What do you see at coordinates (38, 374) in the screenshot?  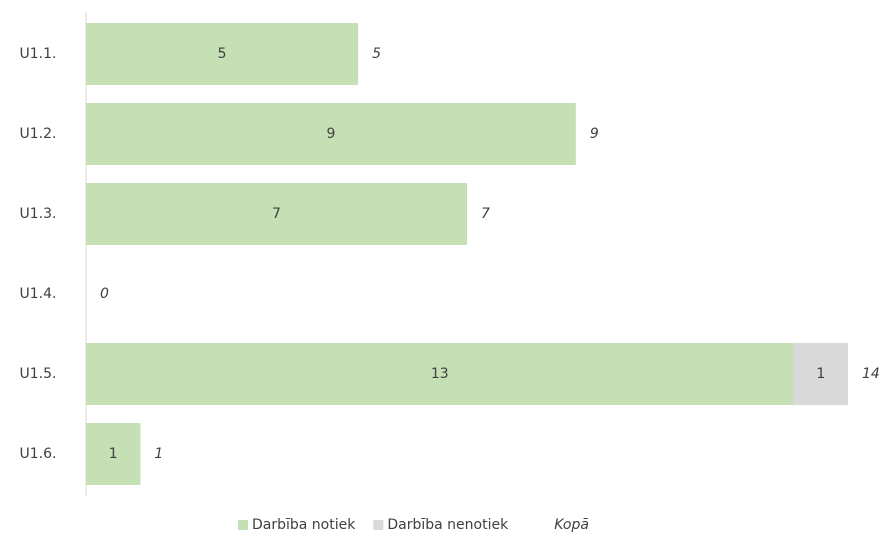 I see `y-tick-label: U1.5.` at bounding box center [38, 374].